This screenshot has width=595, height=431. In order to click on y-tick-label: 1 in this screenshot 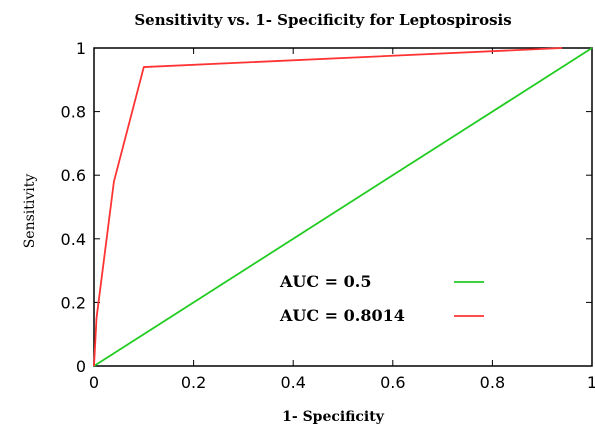, I will do `click(81, 48)`.